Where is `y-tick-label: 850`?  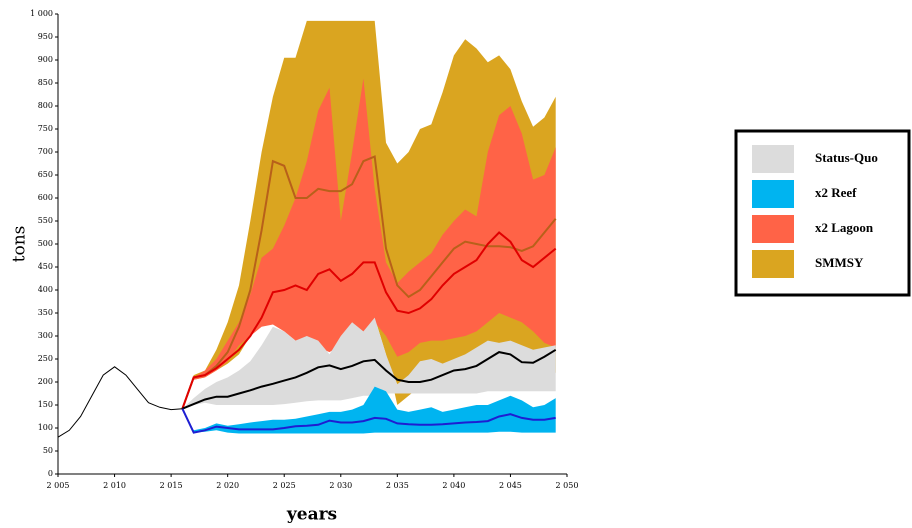 y-tick-label: 850 is located at coordinates (45, 82).